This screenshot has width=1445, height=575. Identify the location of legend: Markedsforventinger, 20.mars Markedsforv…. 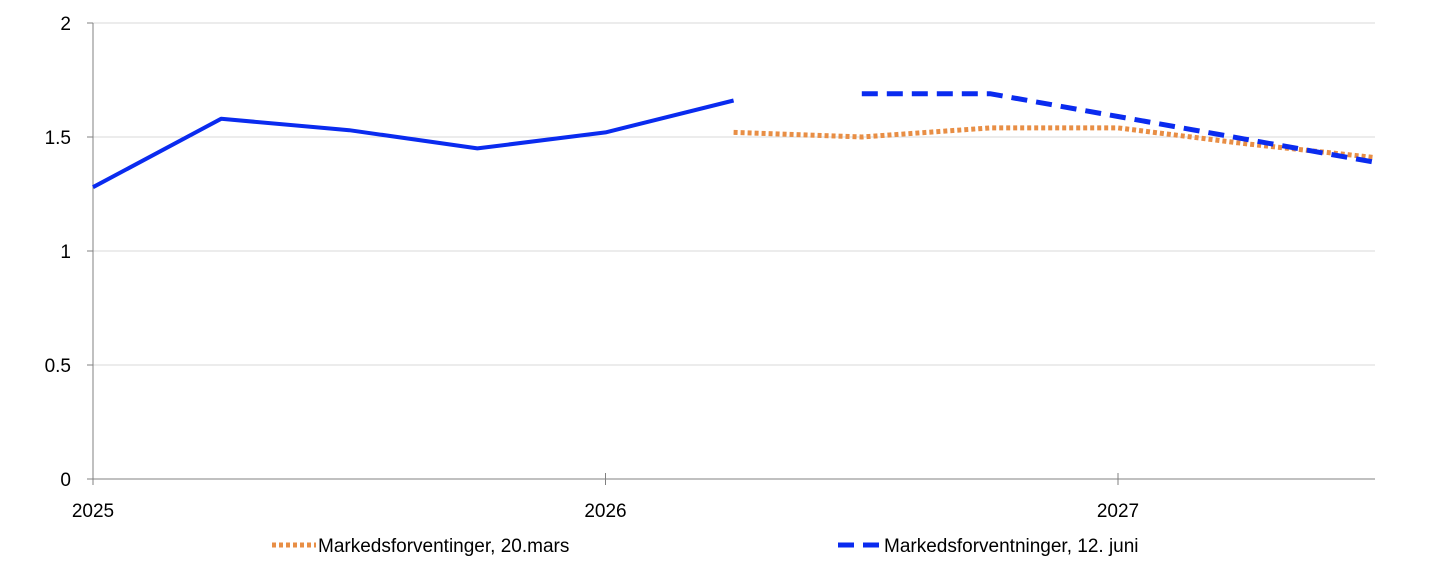
(705, 546).